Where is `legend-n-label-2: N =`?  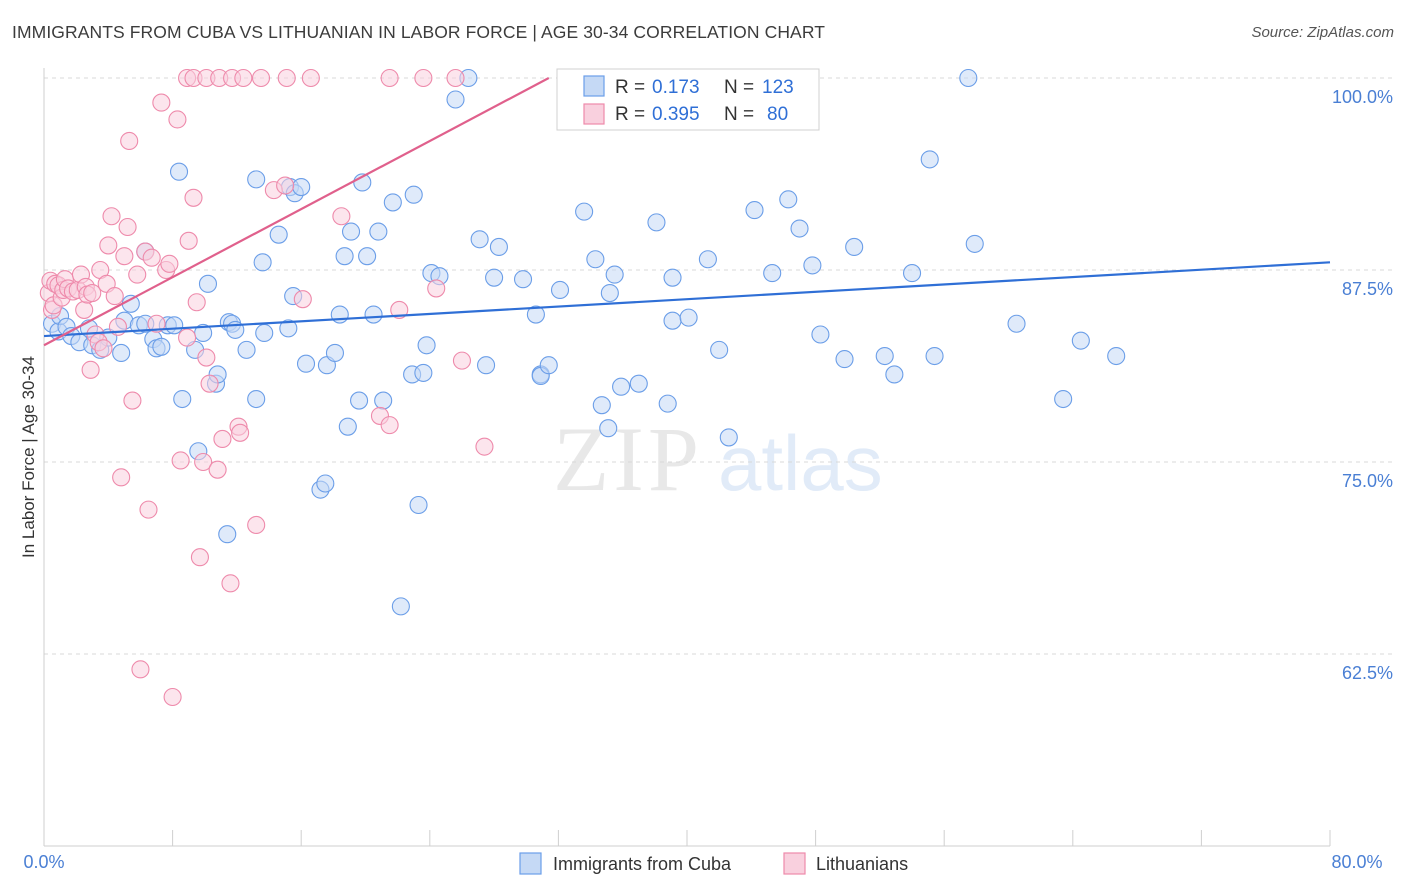
legend-n-label-2: N = is located at coordinates (739, 114).